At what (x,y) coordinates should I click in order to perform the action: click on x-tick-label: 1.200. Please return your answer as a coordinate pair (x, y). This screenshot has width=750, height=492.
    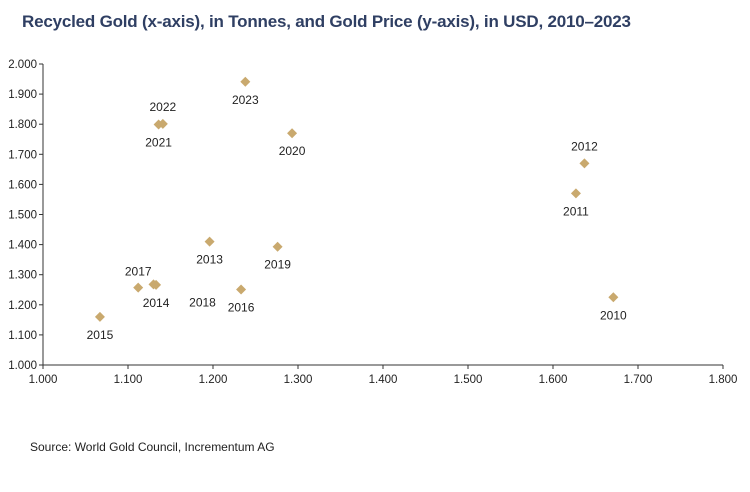
    Looking at the image, I should click on (213, 380).